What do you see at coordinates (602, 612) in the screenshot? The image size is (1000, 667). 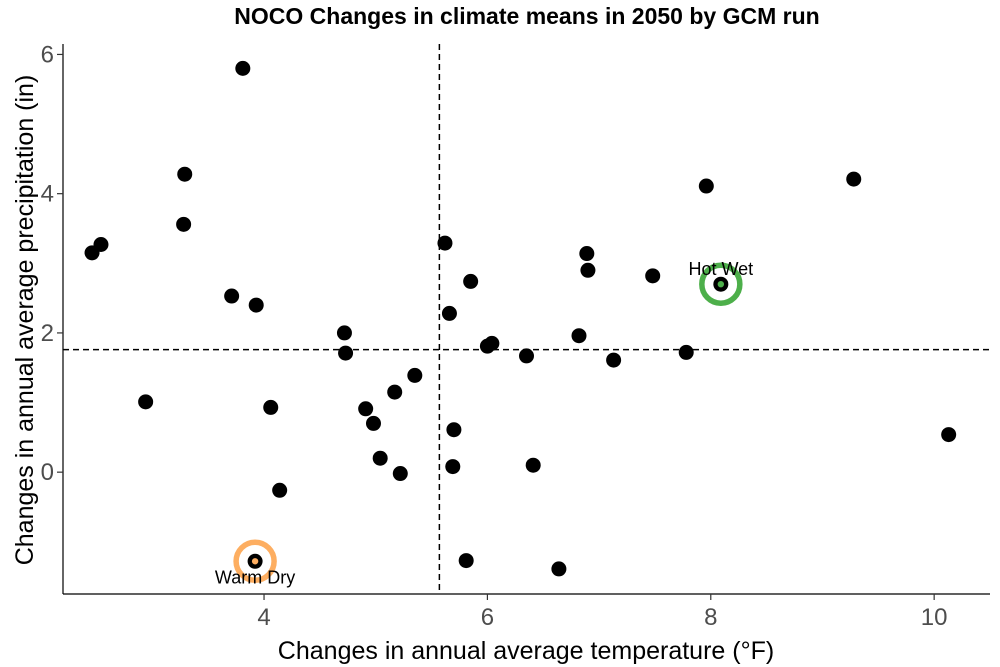 I see `x-axis-ticks: 4 6 8 10` at bounding box center [602, 612].